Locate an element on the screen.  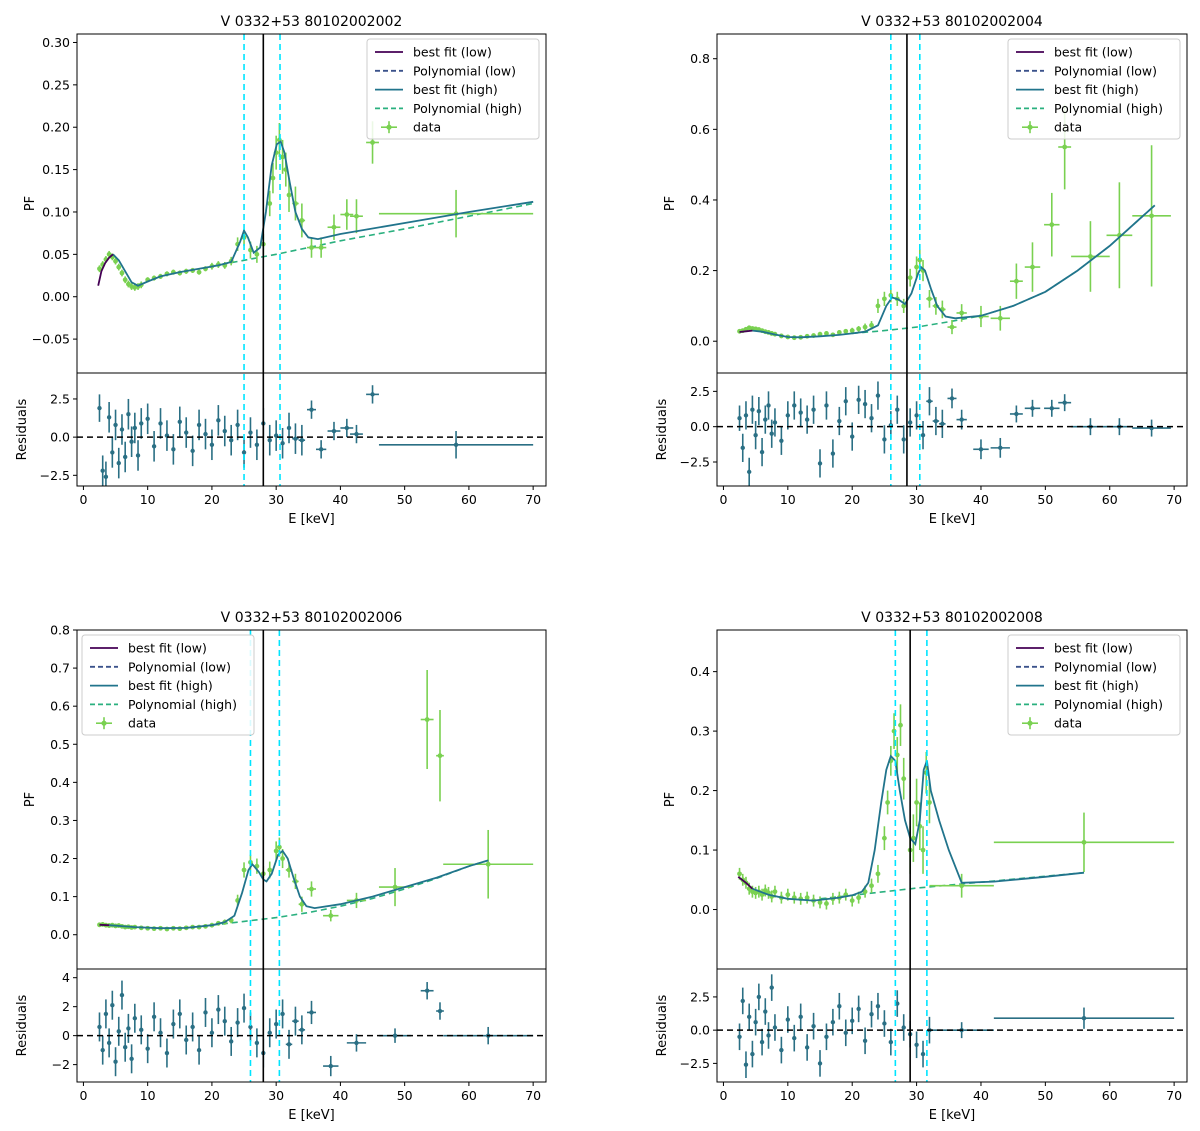
chart-title: V 0332+53 80102002006 is located at coordinates (312, 618).